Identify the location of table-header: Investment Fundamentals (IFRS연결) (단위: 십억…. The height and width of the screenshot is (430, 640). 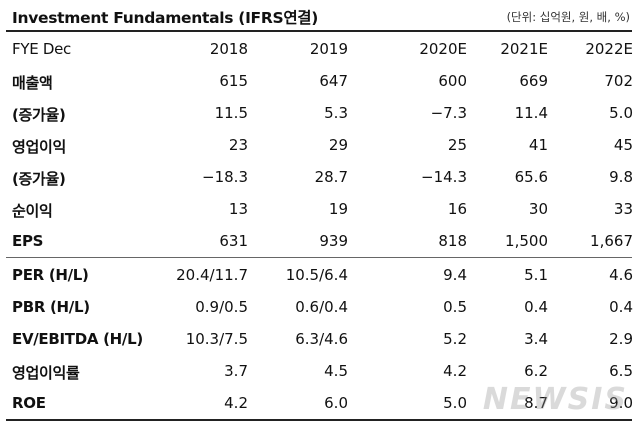
(320, 16).